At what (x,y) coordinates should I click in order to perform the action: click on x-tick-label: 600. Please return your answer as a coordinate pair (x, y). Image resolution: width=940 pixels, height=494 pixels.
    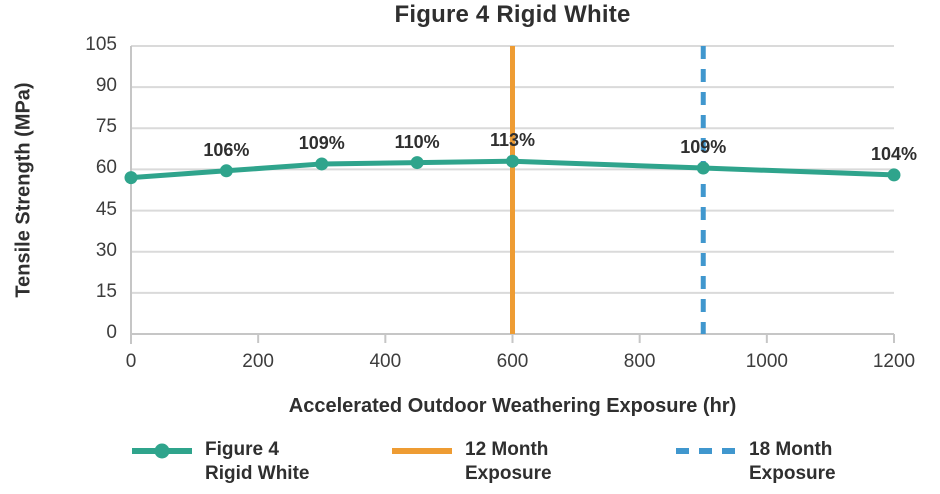
    Looking at the image, I should click on (512, 361).